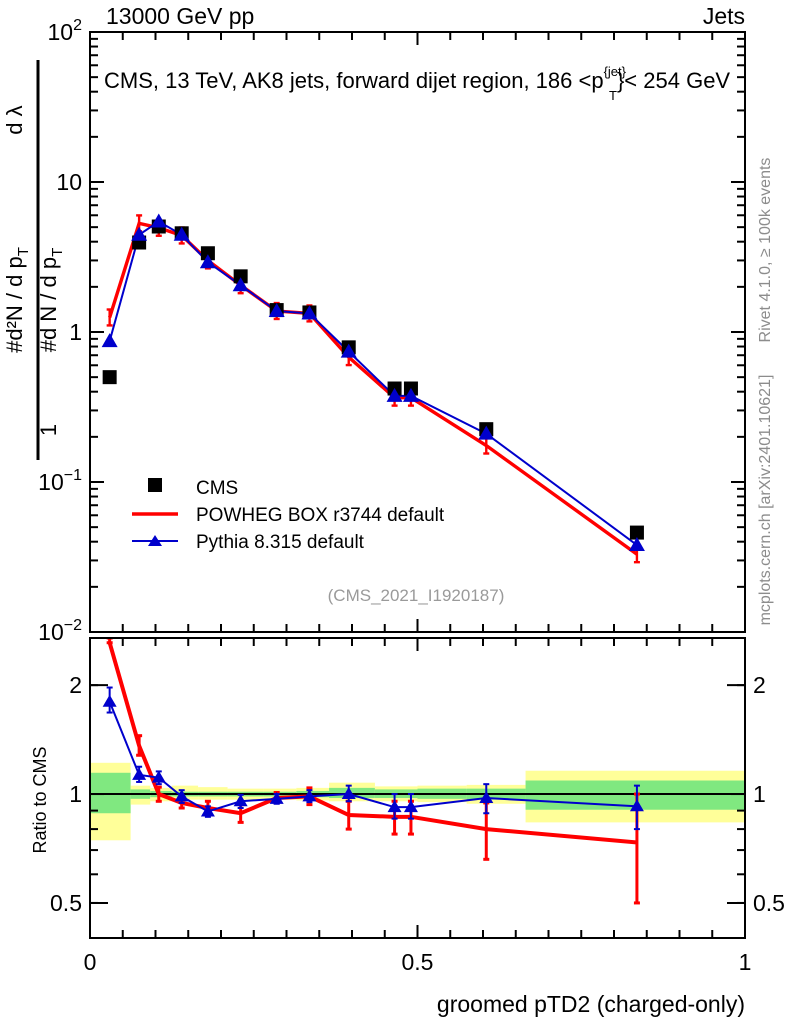 This screenshot has width=786, height=1024. I want to click on y-axis-denominator: #d N / d pT, so click(51, 300).